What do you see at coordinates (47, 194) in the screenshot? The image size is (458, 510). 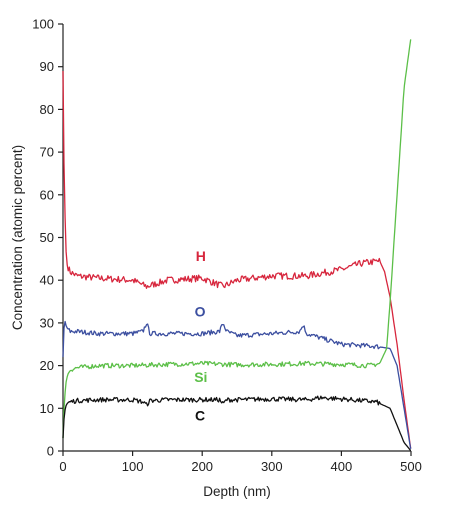 I see `y-tick-label: 60` at bounding box center [47, 194].